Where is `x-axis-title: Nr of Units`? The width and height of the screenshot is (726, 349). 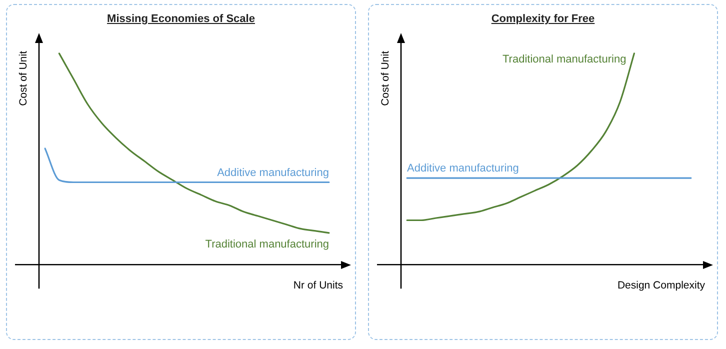
x-axis-title: Nr of Units is located at coordinates (318, 286).